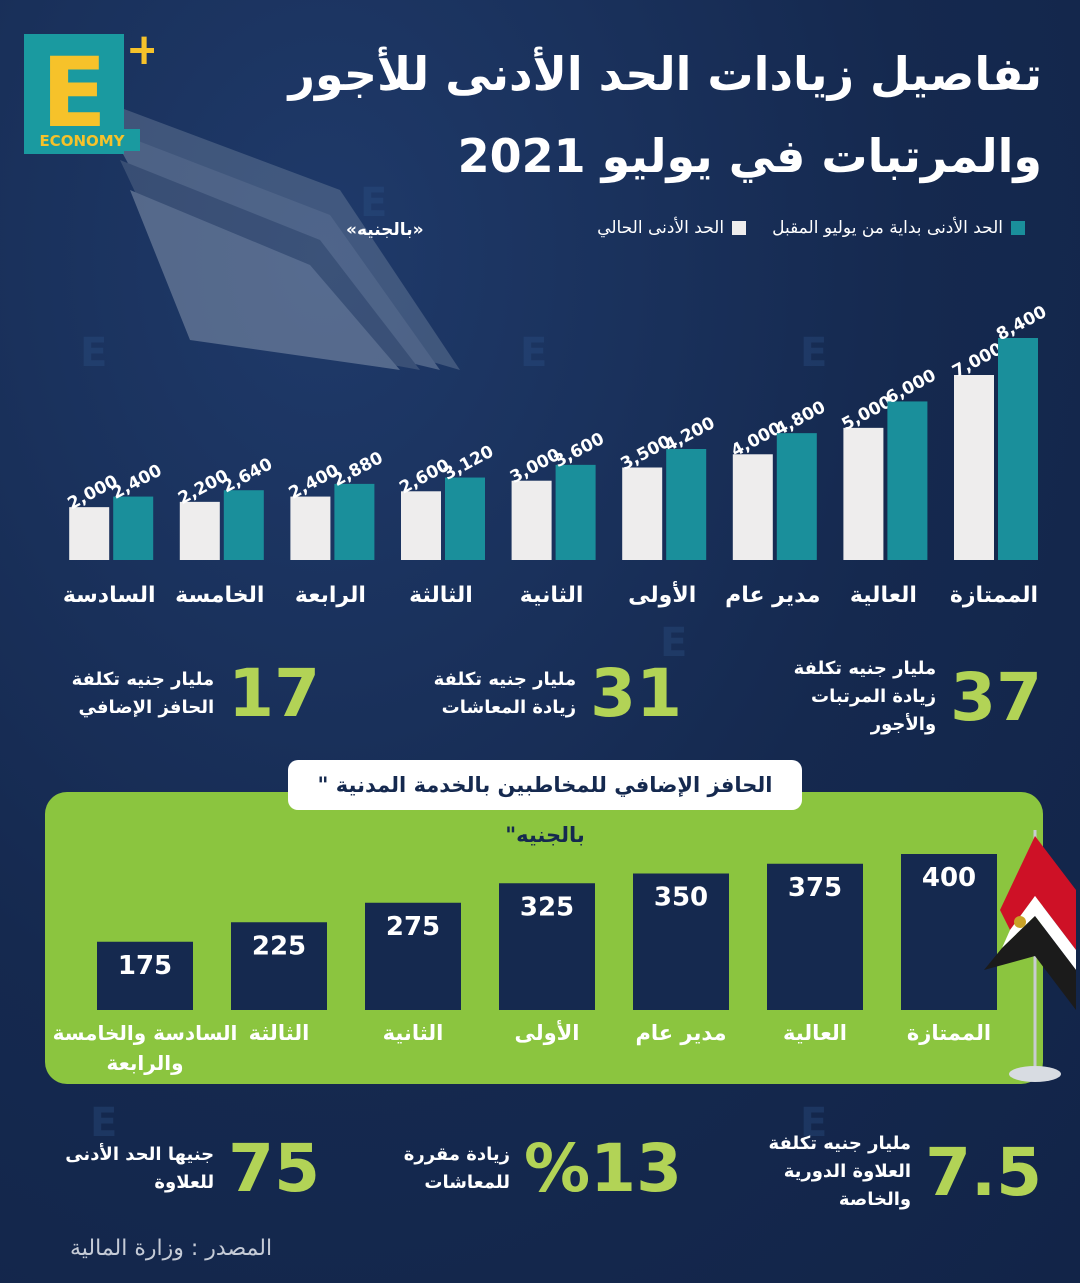 The width and height of the screenshot is (1080, 1283). What do you see at coordinates (171, 1248) in the screenshot?
I see `source-note: المصدر : وزارة المالية` at bounding box center [171, 1248].